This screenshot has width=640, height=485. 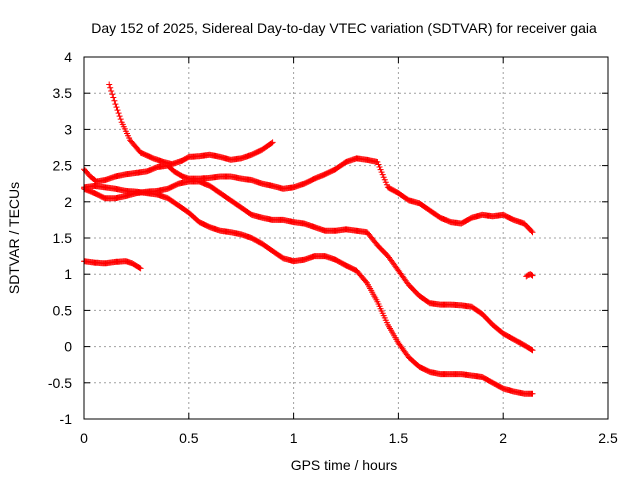 I want to click on y-tick-label: -1, so click(x=66, y=419).